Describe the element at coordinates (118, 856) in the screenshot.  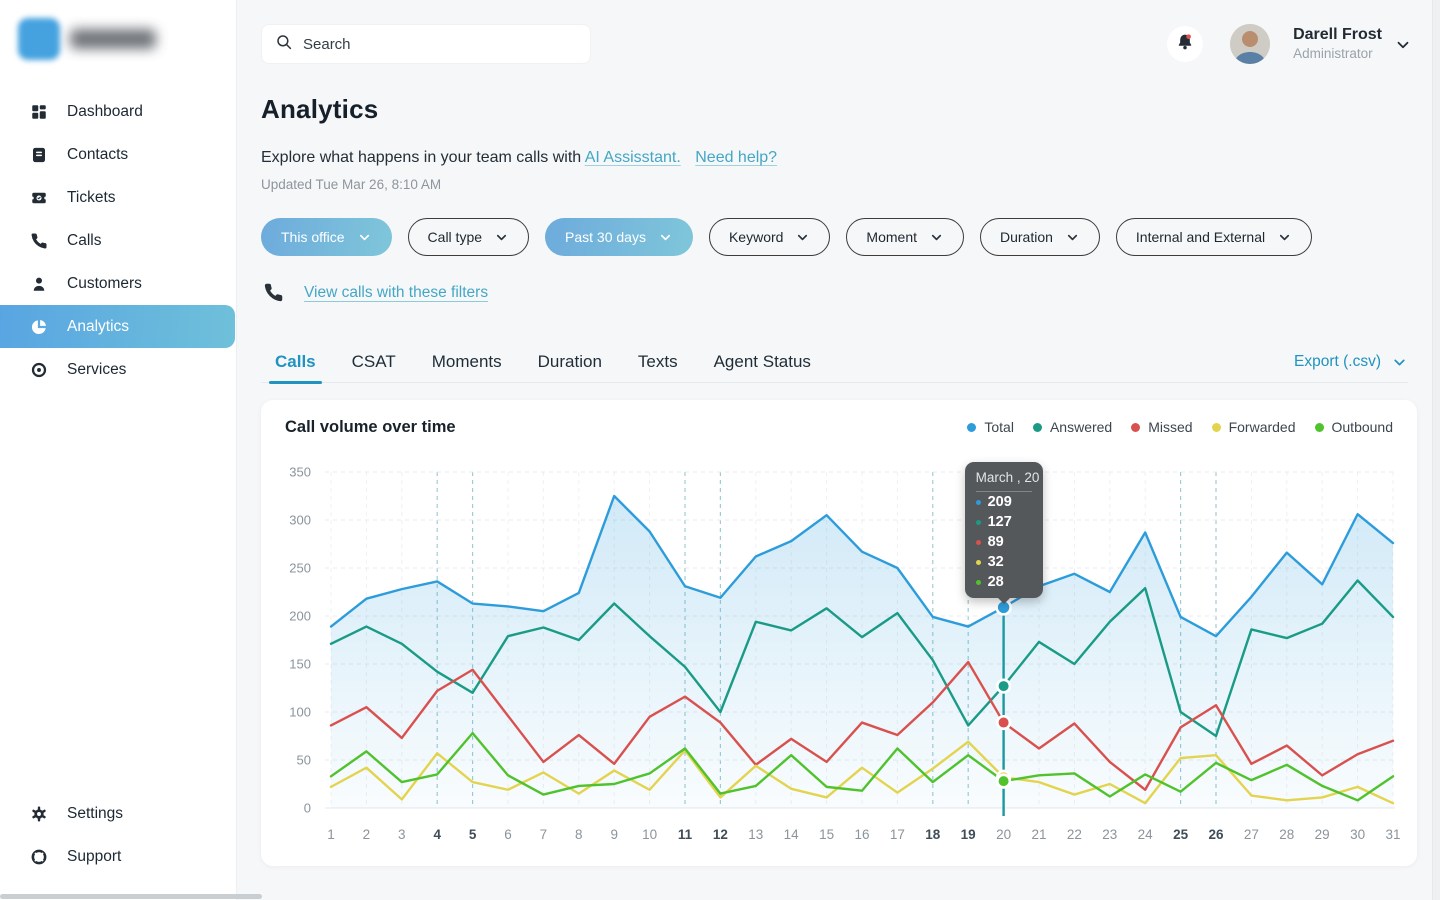
I see `sidebar-item-support: Support` at that location.